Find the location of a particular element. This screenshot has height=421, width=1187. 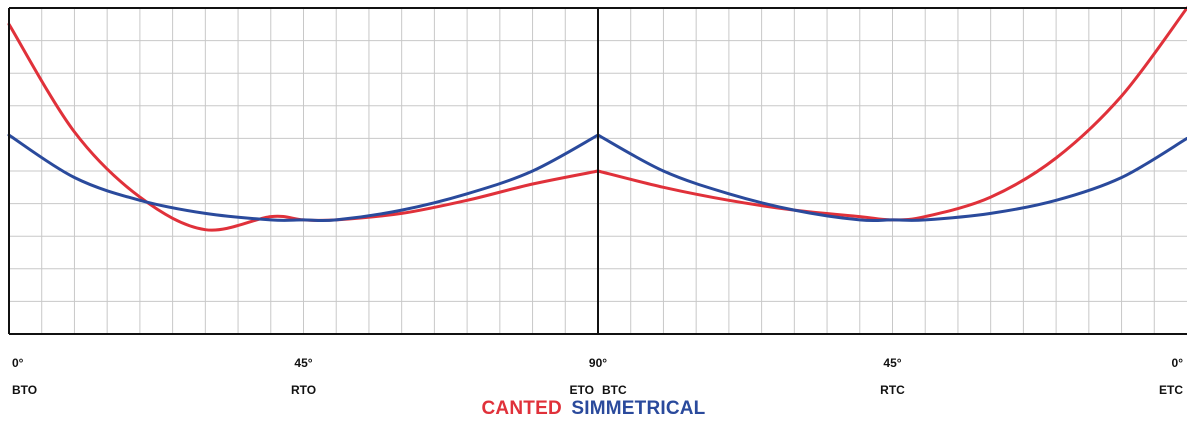

tick-position-bto: BTO is located at coordinates (24, 390).